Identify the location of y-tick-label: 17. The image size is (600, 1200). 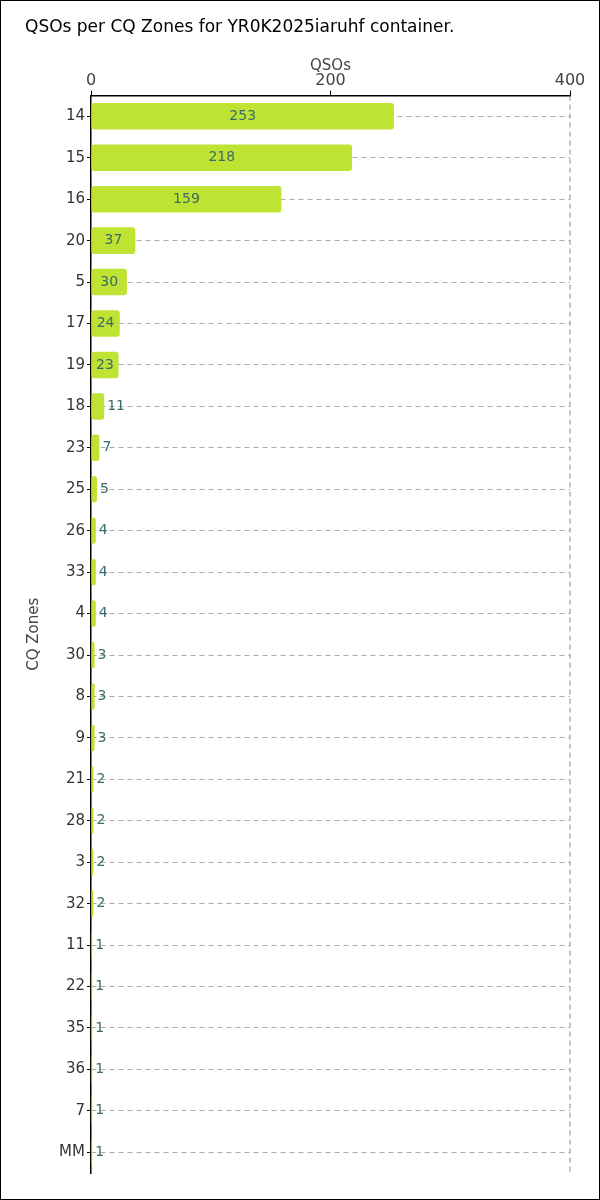
(75, 322).